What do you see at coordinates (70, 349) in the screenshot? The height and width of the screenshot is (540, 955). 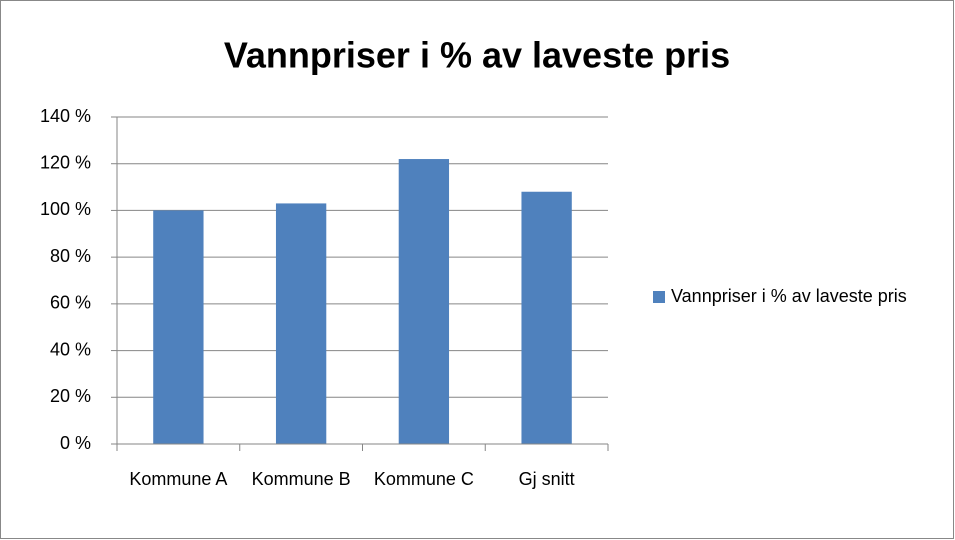 I see `y-tick-label: 40 %` at bounding box center [70, 349].